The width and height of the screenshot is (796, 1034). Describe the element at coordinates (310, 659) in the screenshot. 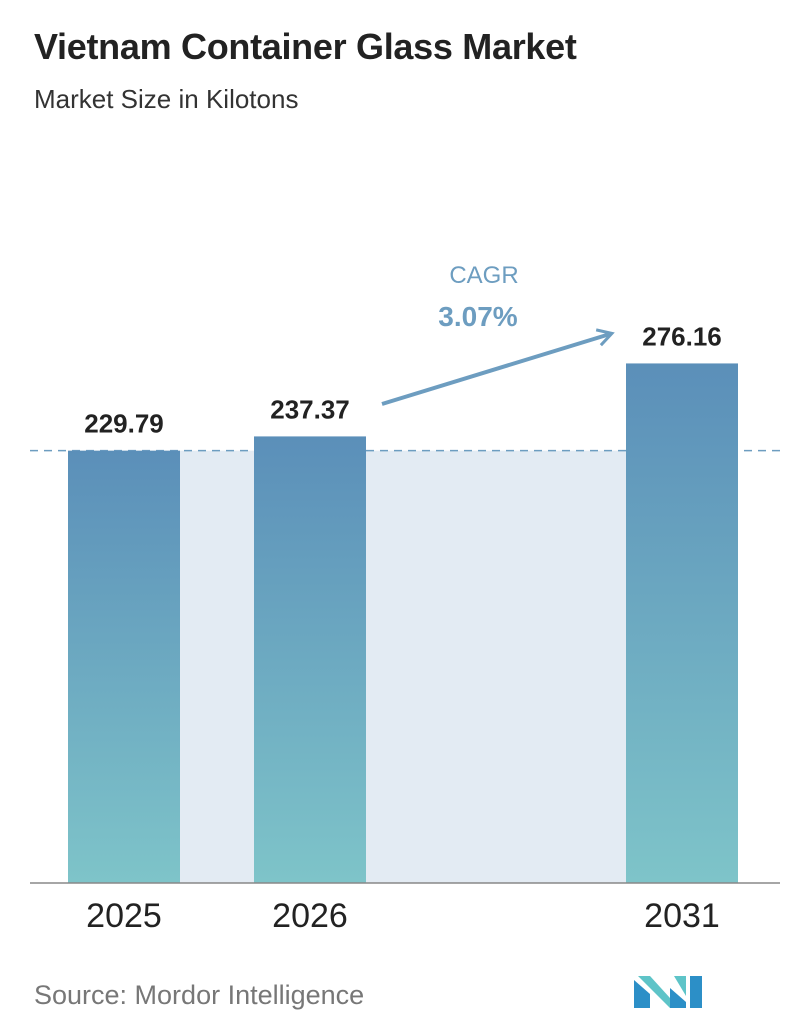

I see `bar-2026` at that location.